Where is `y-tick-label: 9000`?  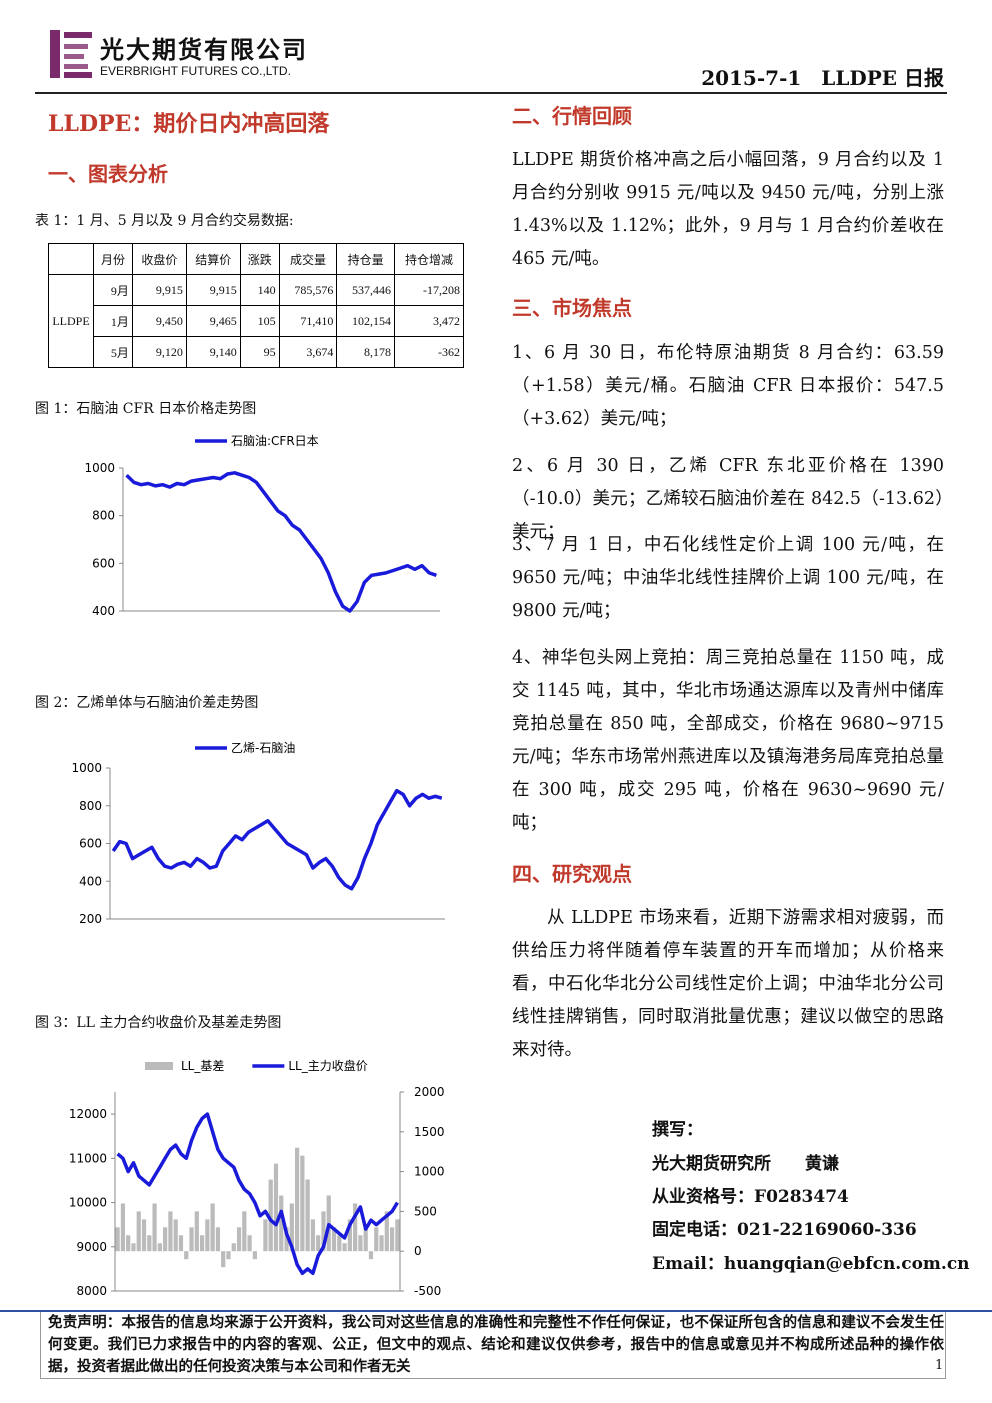 y-tick-label: 9000 is located at coordinates (91, 1247).